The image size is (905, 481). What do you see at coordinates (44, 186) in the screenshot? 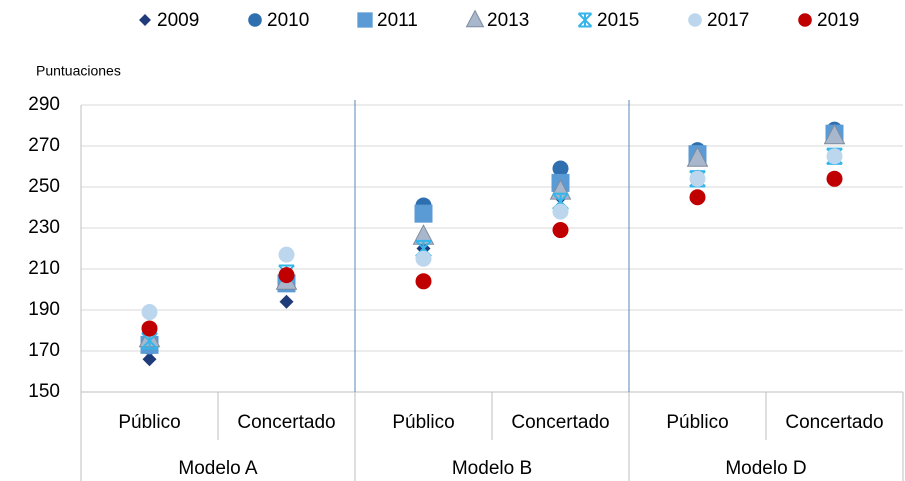
I see `y-tick-label: 250` at bounding box center [44, 186].